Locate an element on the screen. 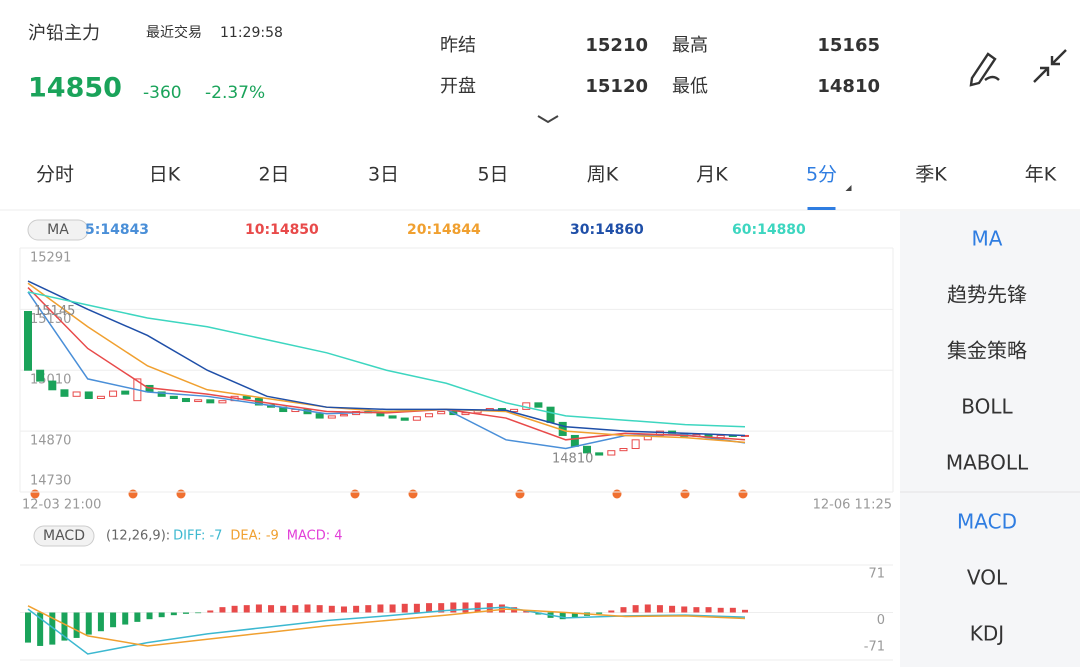 The height and width of the screenshot is (667, 1080). main-indicator: MA is located at coordinates (987, 239).